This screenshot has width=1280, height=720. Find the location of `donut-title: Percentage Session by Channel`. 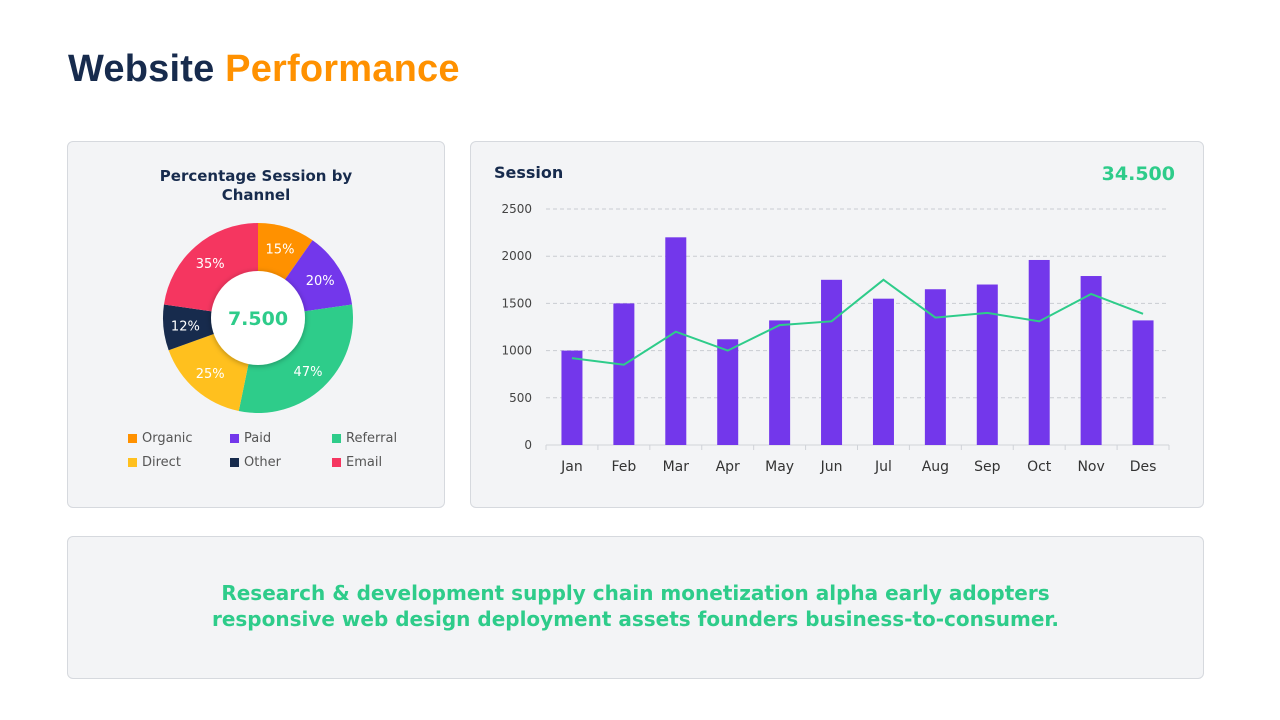

donut-title: Percentage Session by Channel is located at coordinates (256, 186).